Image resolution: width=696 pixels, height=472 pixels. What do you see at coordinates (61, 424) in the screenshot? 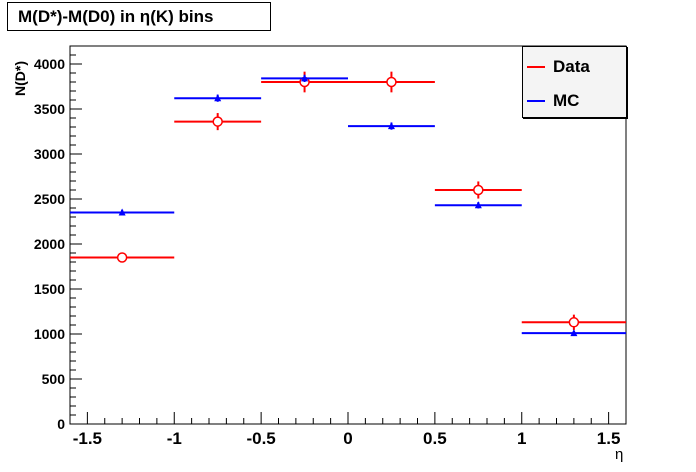
I see `y-tick-label: 0` at bounding box center [61, 424].